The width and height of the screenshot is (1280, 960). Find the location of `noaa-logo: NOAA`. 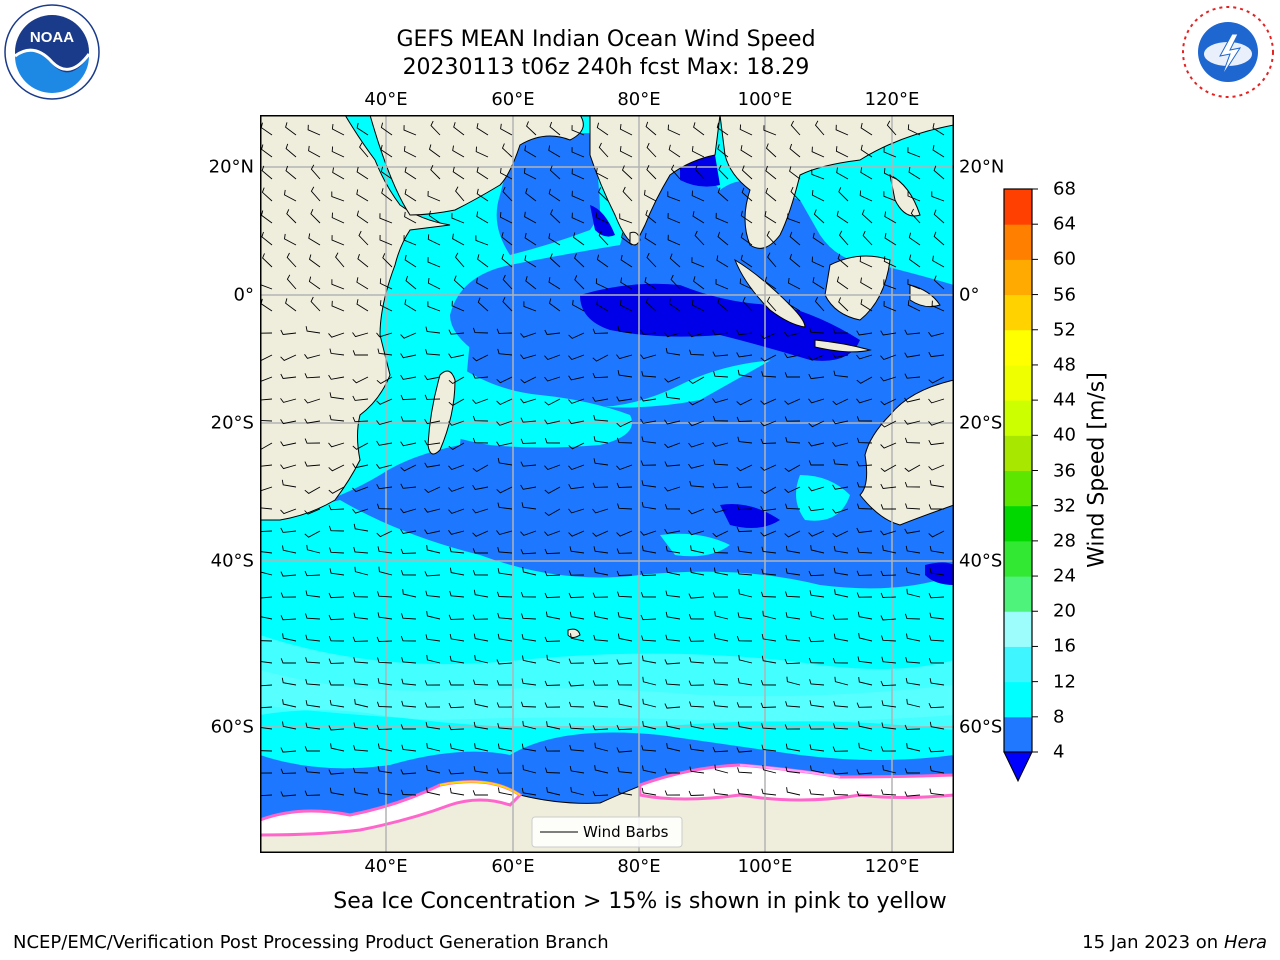

noaa-logo: NOAA is located at coordinates (52, 52).